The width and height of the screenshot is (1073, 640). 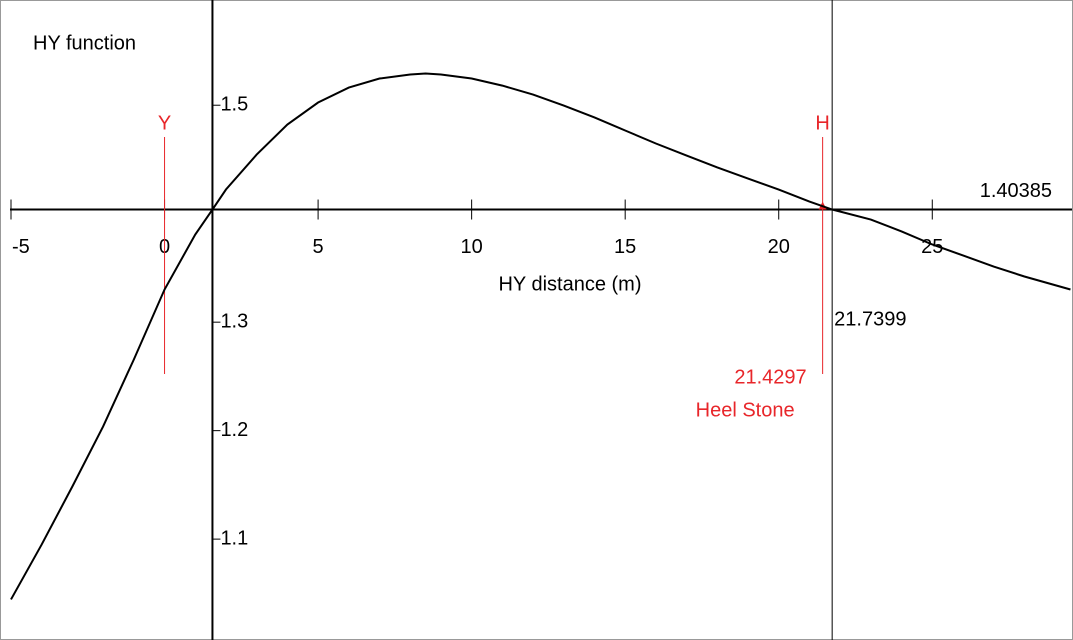 What do you see at coordinates (745, 410) in the screenshot?
I see `marker-note: Heel Stone` at bounding box center [745, 410].